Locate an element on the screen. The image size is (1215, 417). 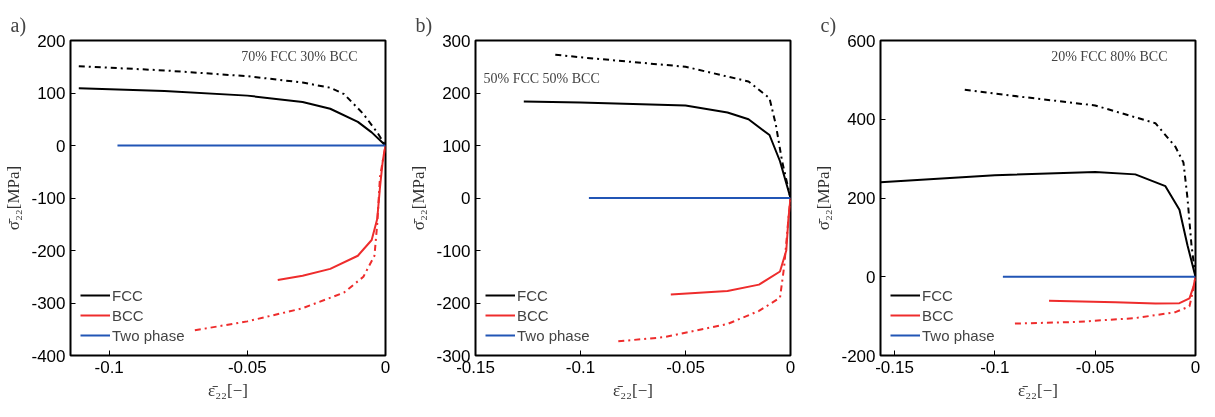
y-tick-label: 600 is located at coordinates (861, 41).